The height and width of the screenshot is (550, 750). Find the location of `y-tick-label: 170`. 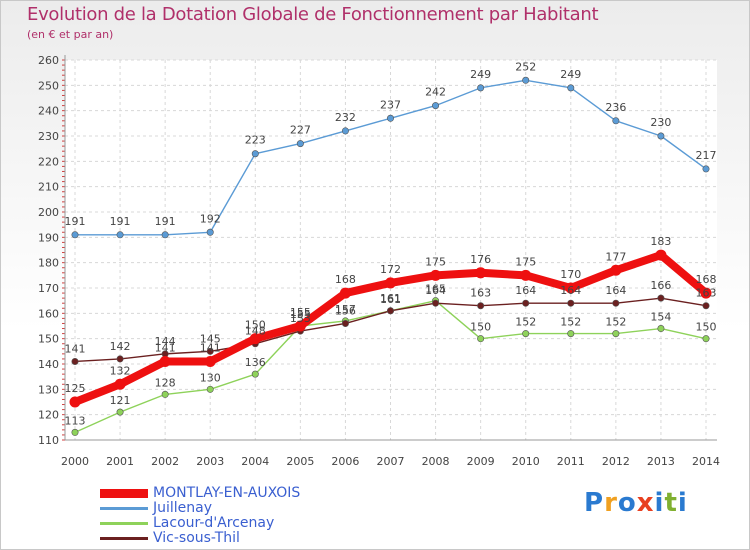

y-tick-label: 170 is located at coordinates (48, 288).